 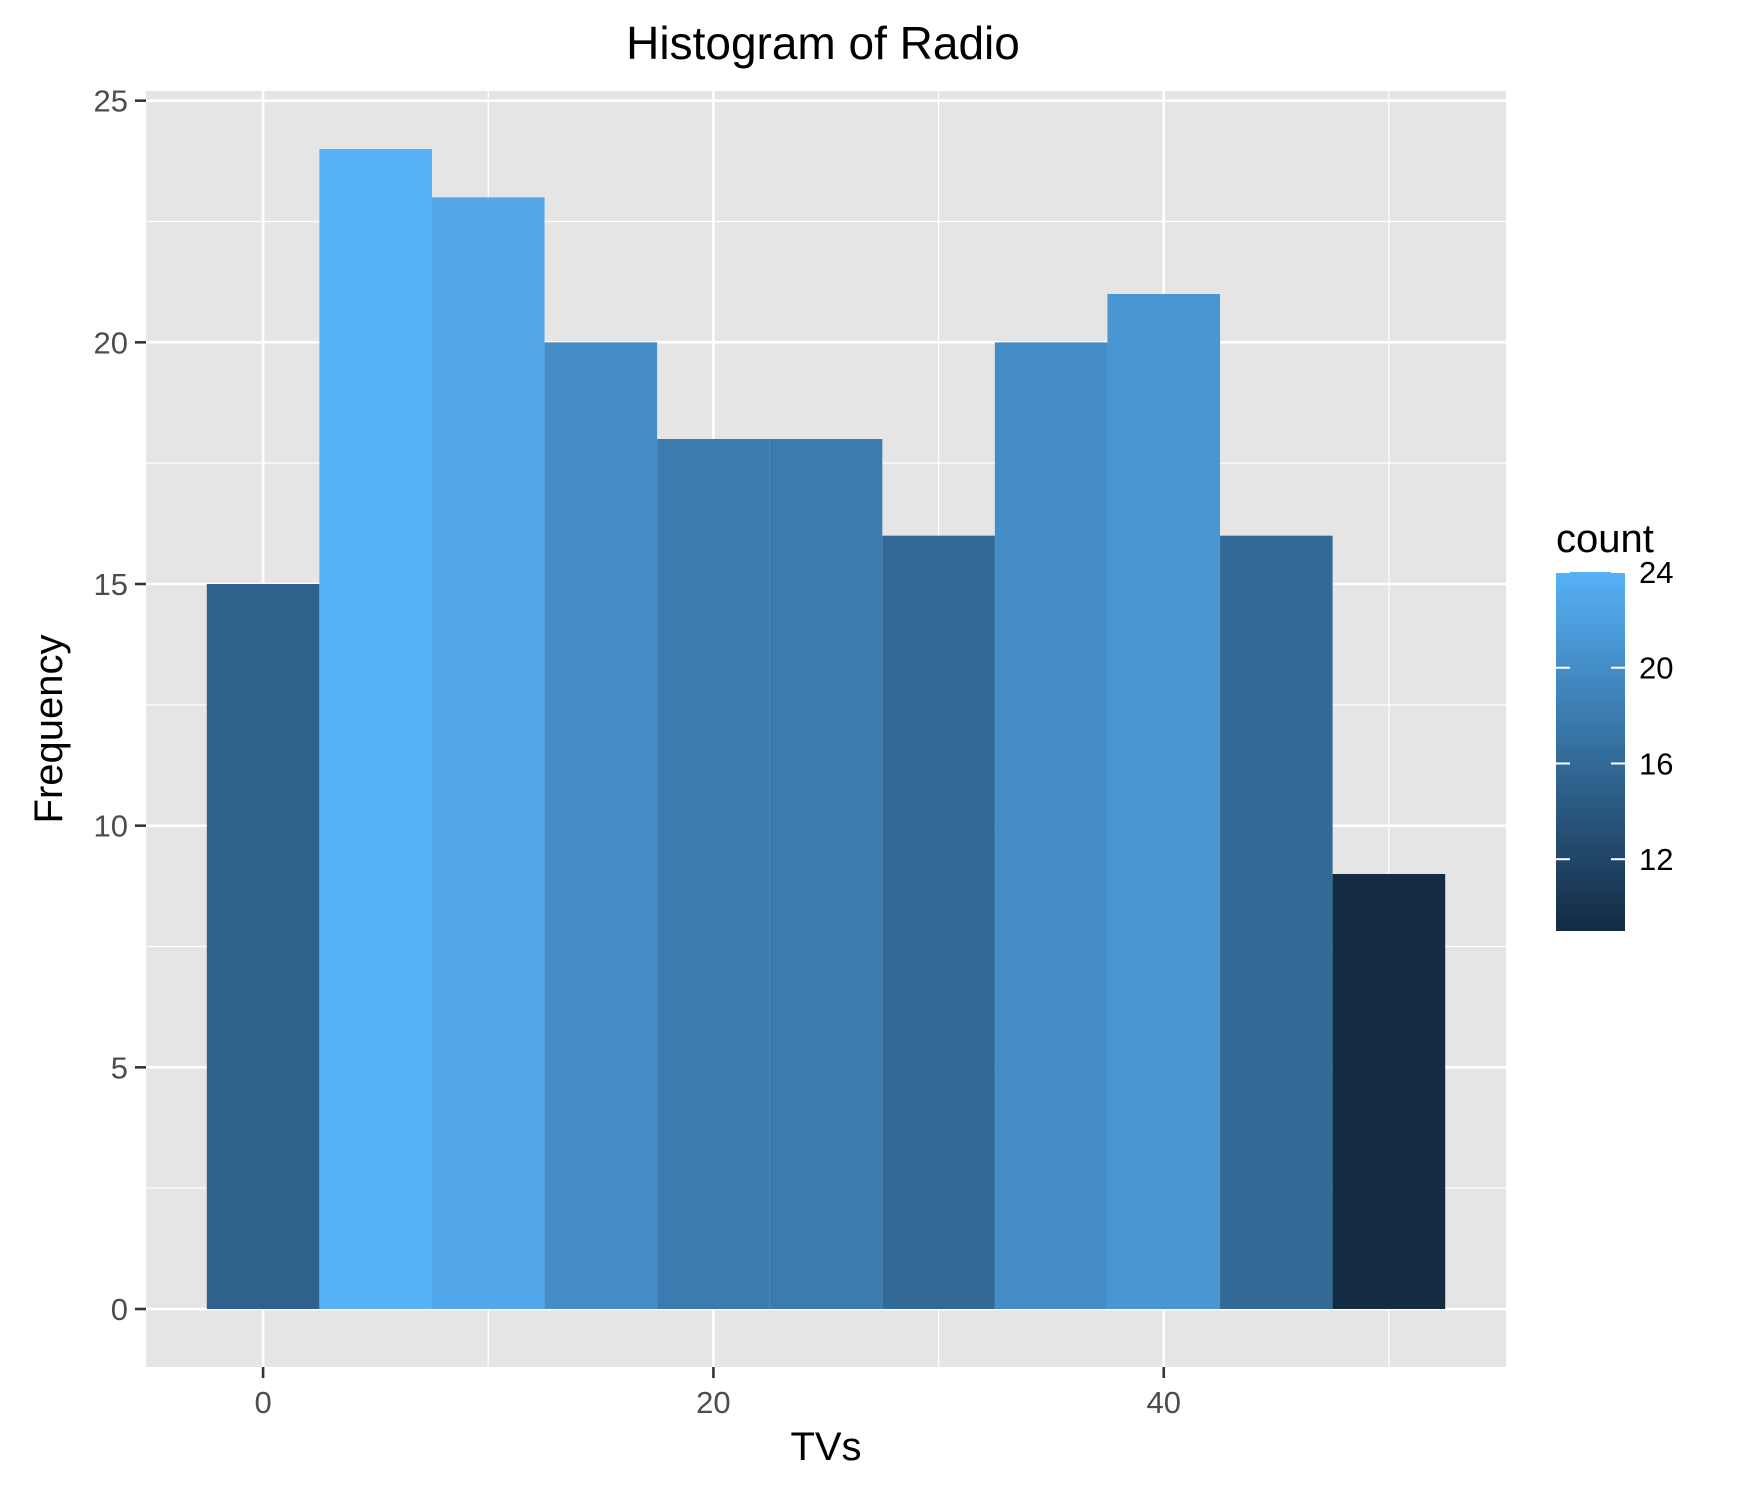 I want to click on y-tick-label: 25, so click(x=111, y=101).